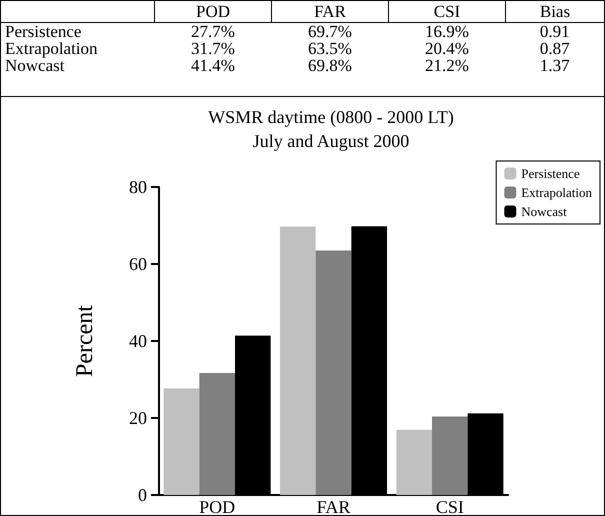 The width and height of the screenshot is (605, 516). What do you see at coordinates (51, 48) in the screenshot?
I see `text: Extrapolation` at bounding box center [51, 48].